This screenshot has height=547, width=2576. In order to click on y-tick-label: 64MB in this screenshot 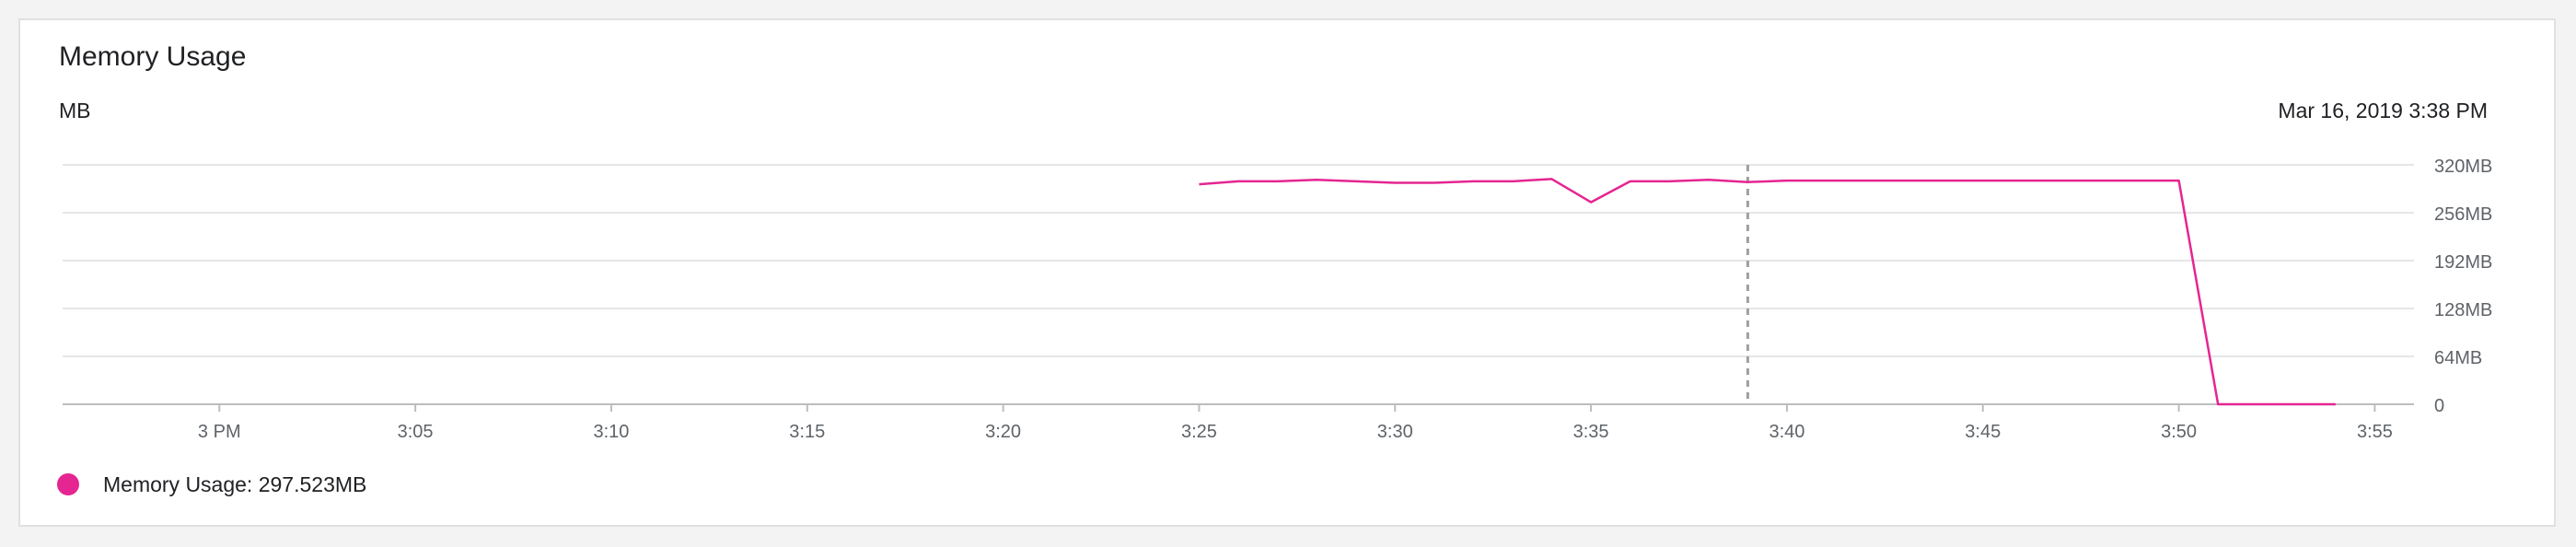, I will do `click(2458, 358)`.